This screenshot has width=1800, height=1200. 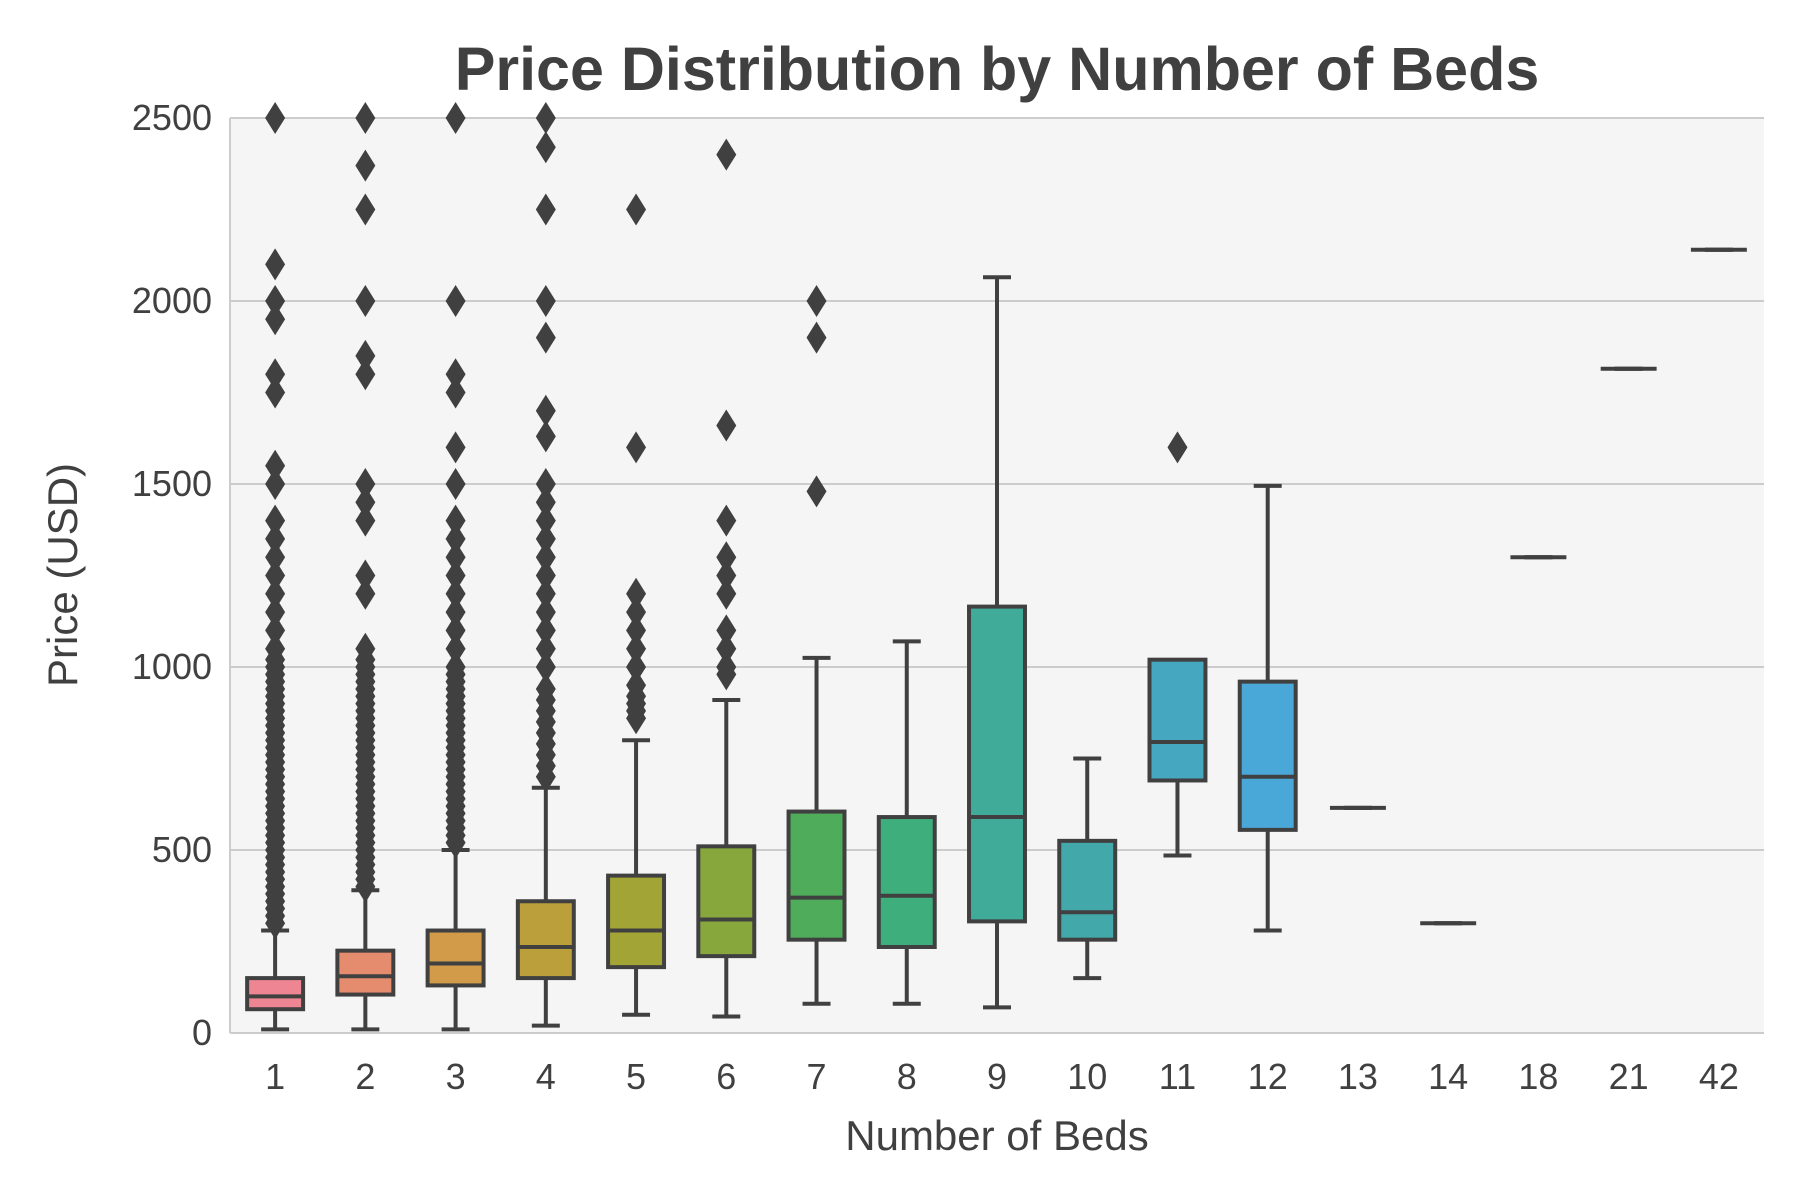 What do you see at coordinates (636, 1076) in the screenshot?
I see `x-tick-label: 5` at bounding box center [636, 1076].